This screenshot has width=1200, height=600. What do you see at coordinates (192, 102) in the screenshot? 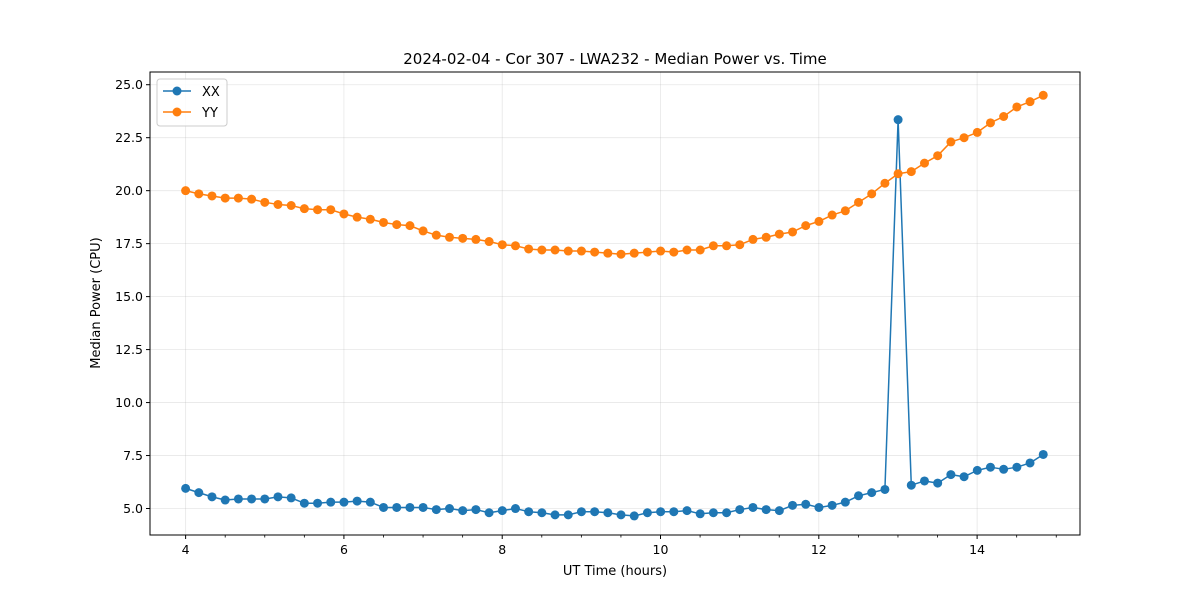
I see `legend: XX YY` at bounding box center [192, 102].